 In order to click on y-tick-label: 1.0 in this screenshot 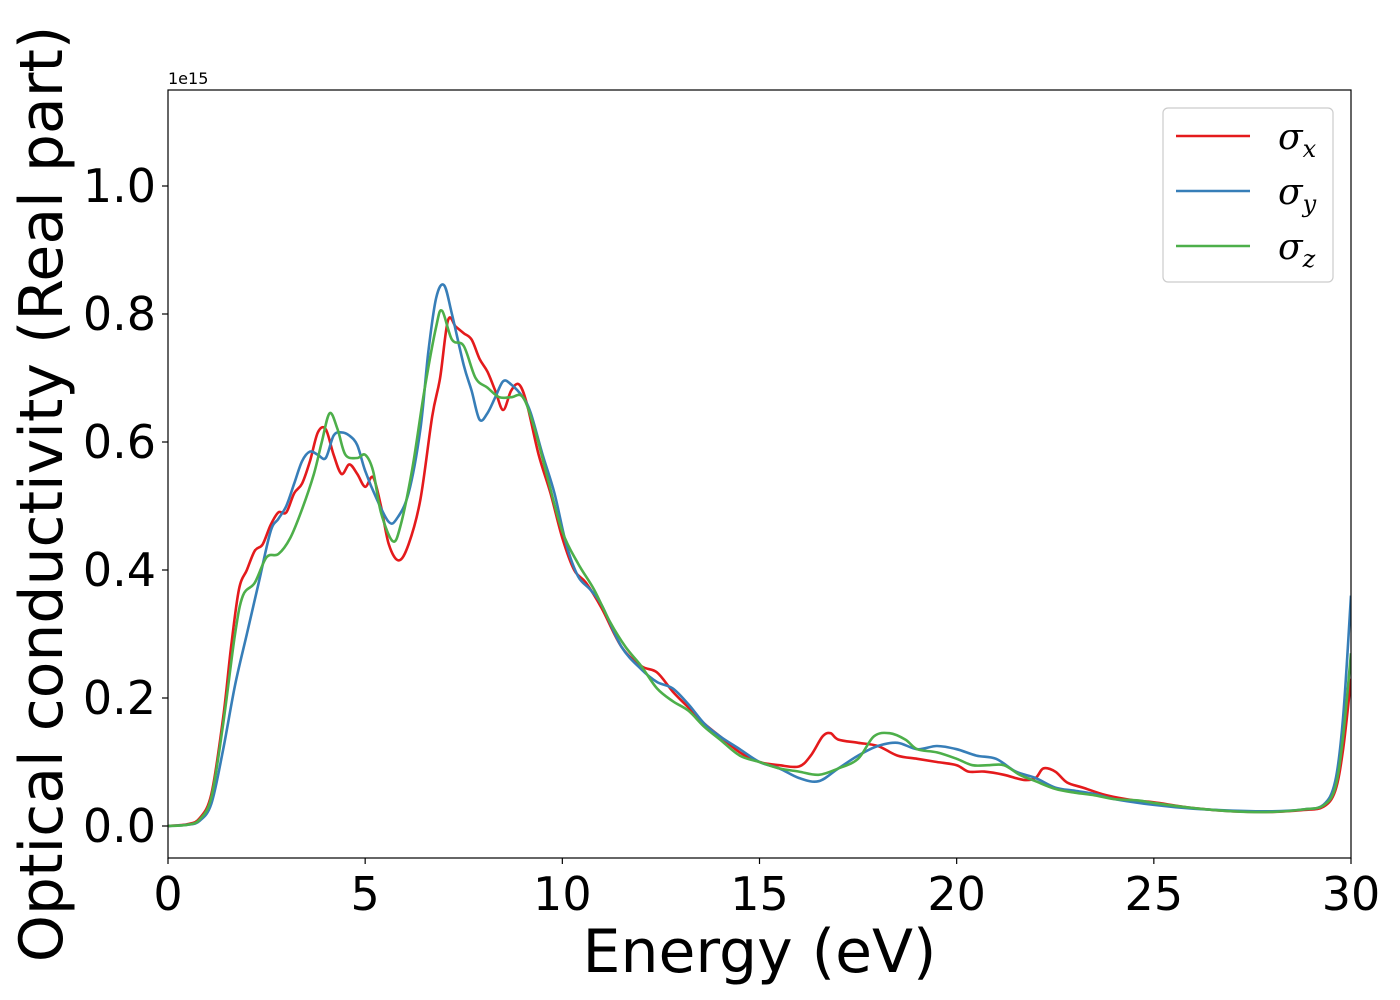, I will do `click(119, 186)`.